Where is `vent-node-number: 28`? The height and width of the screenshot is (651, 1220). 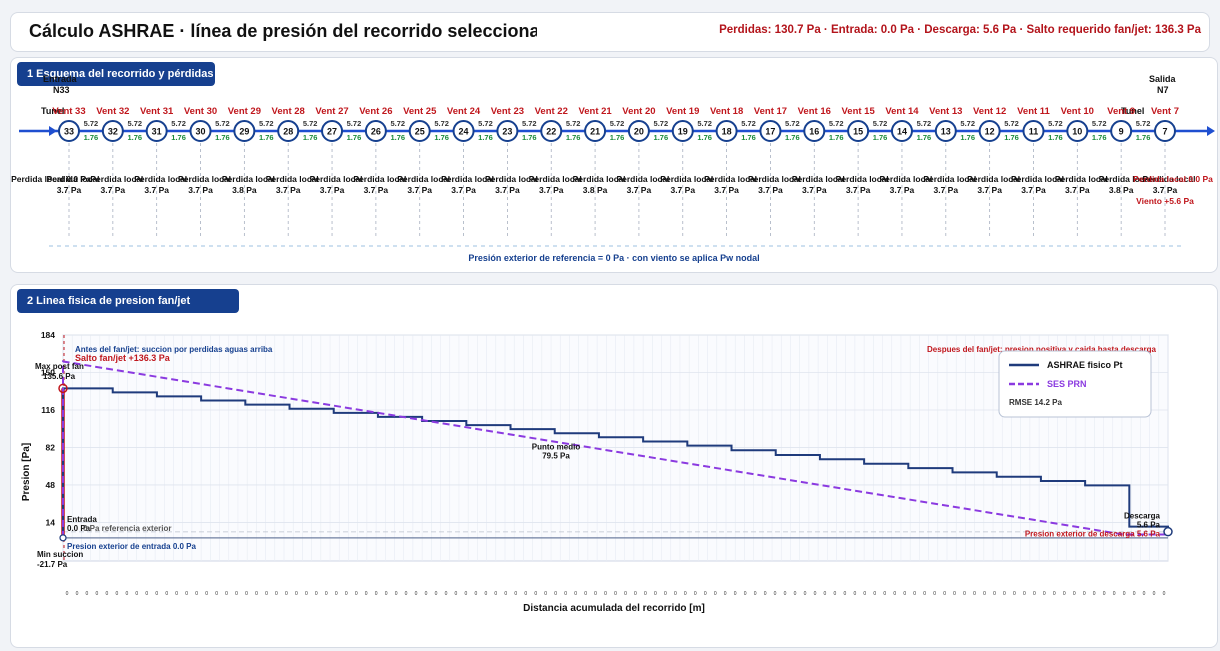
vent-node-number: 28 is located at coordinates (288, 132).